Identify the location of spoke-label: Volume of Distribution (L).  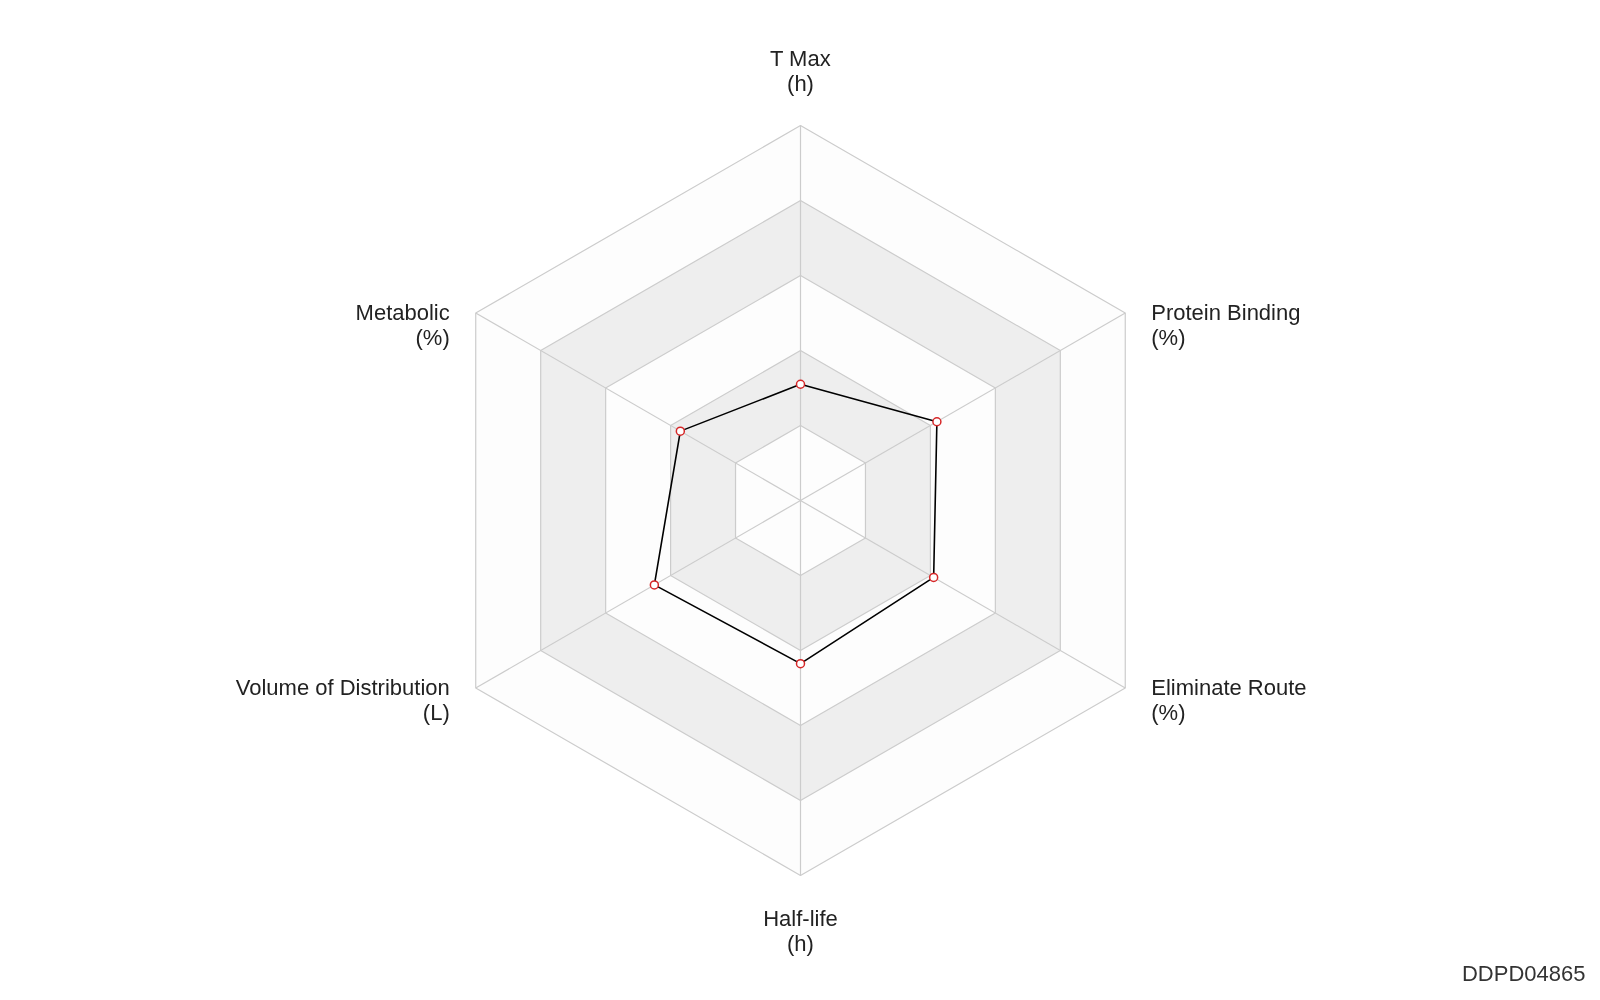
(342, 700).